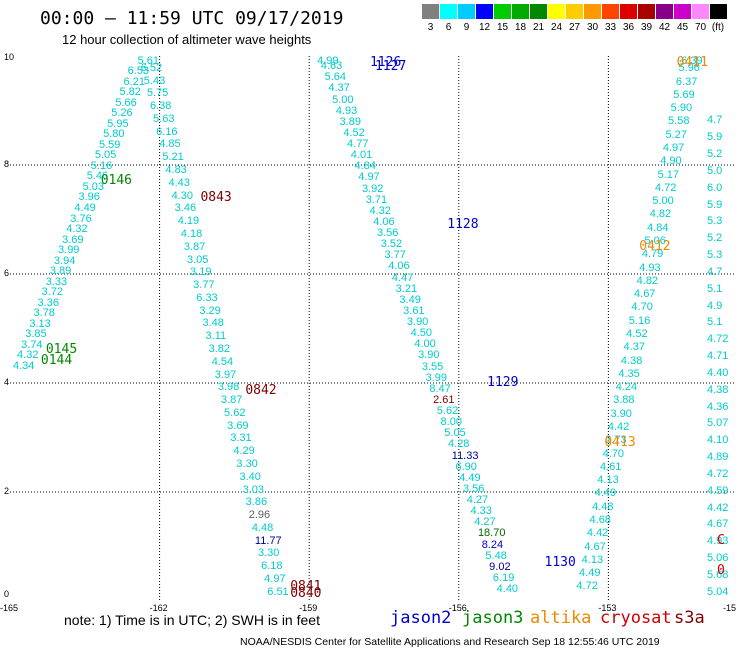 This screenshot has width=740, height=650. Describe the element at coordinates (406, 288) in the screenshot. I see `wave-height-value: 3.21` at that location.